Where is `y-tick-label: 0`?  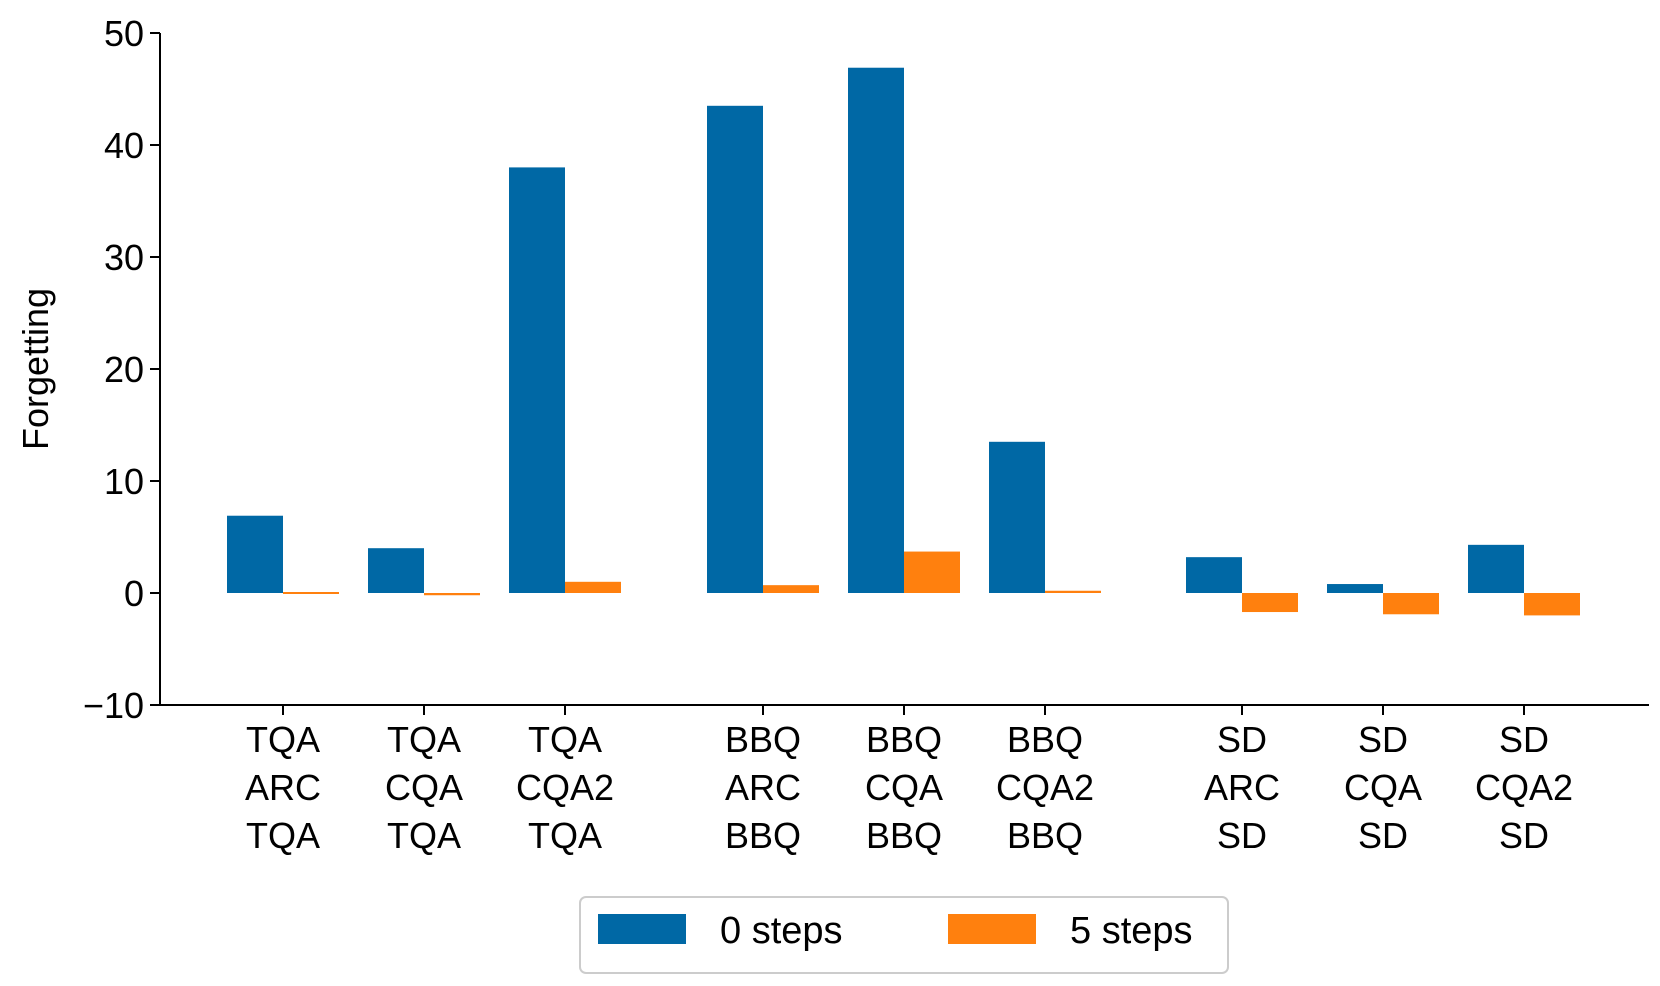 y-tick-label: 0 is located at coordinates (134, 593).